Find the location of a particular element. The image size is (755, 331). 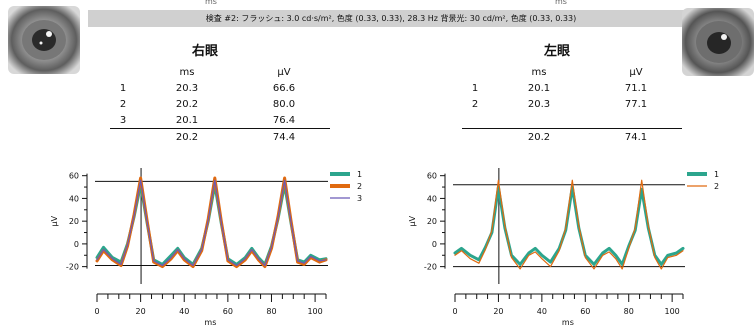

average-amplitude: 74.1 is located at coordinates (636, 137).